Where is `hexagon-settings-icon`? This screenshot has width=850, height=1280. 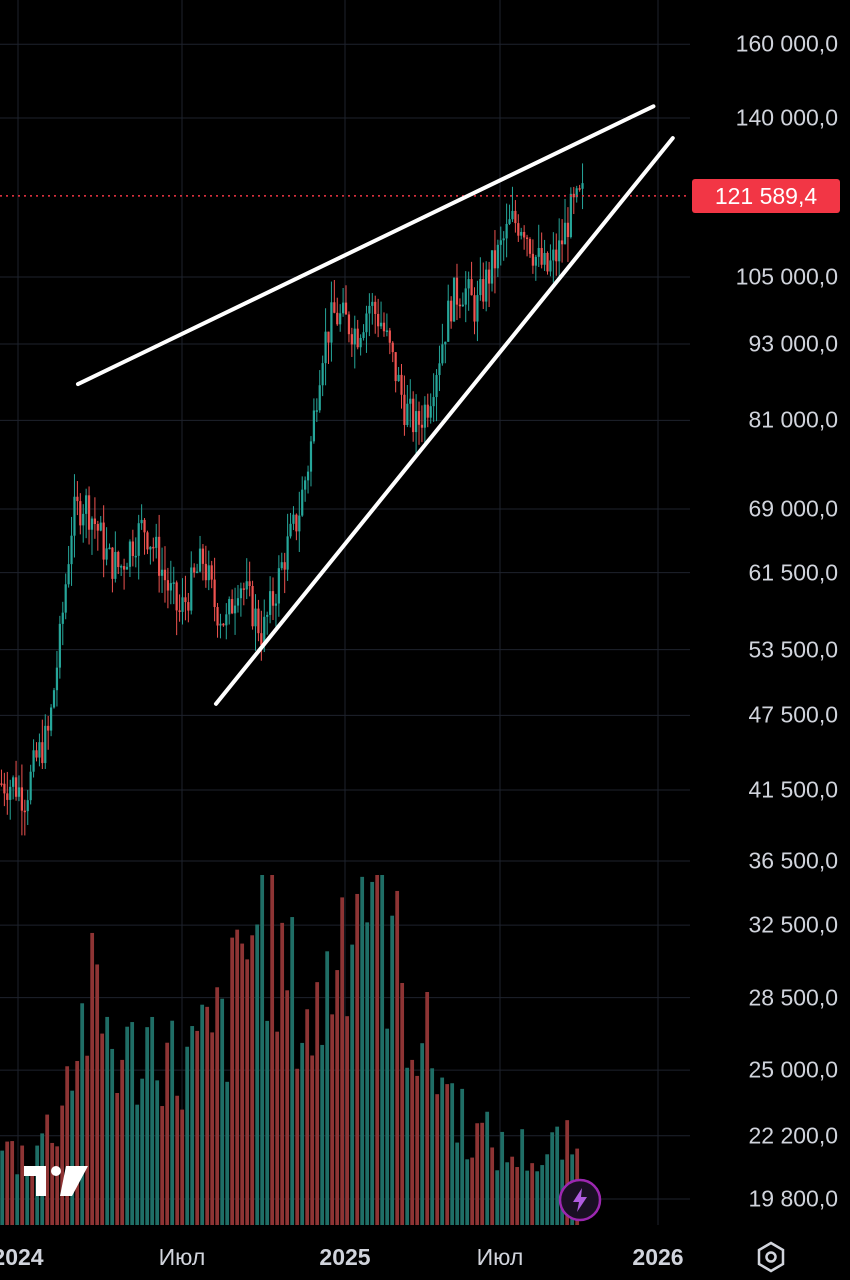 hexagon-settings-icon is located at coordinates (771, 1257).